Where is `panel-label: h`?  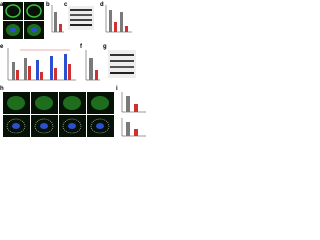 panel-label: h is located at coordinates (2, 89).